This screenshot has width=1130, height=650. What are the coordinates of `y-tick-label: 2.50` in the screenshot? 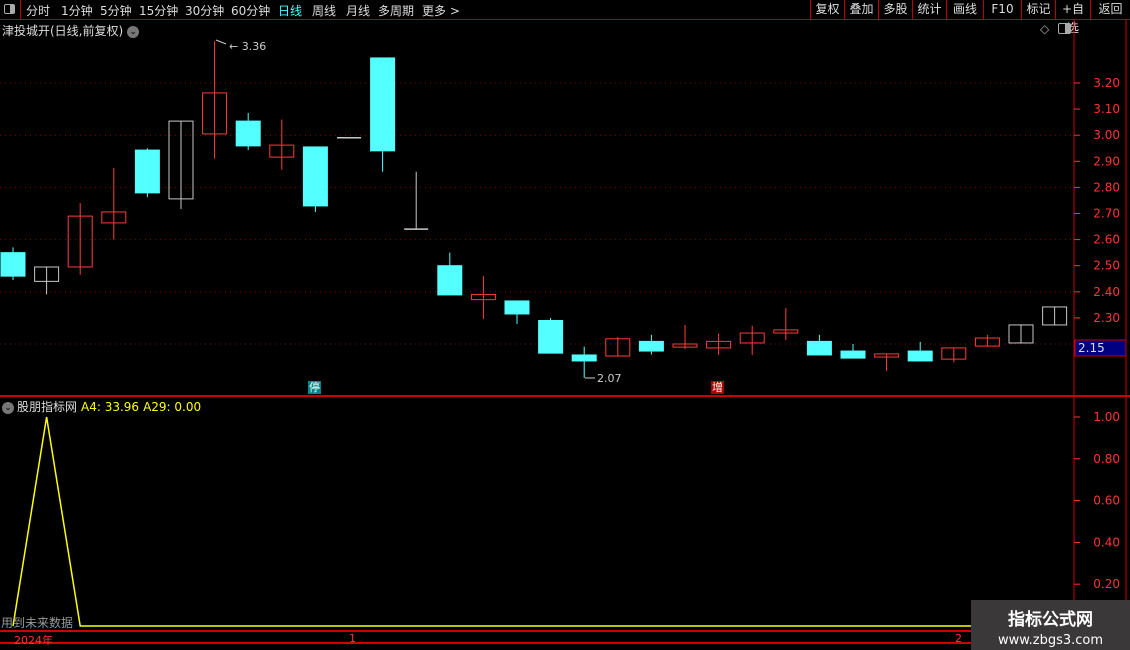 It's located at (1106, 266).